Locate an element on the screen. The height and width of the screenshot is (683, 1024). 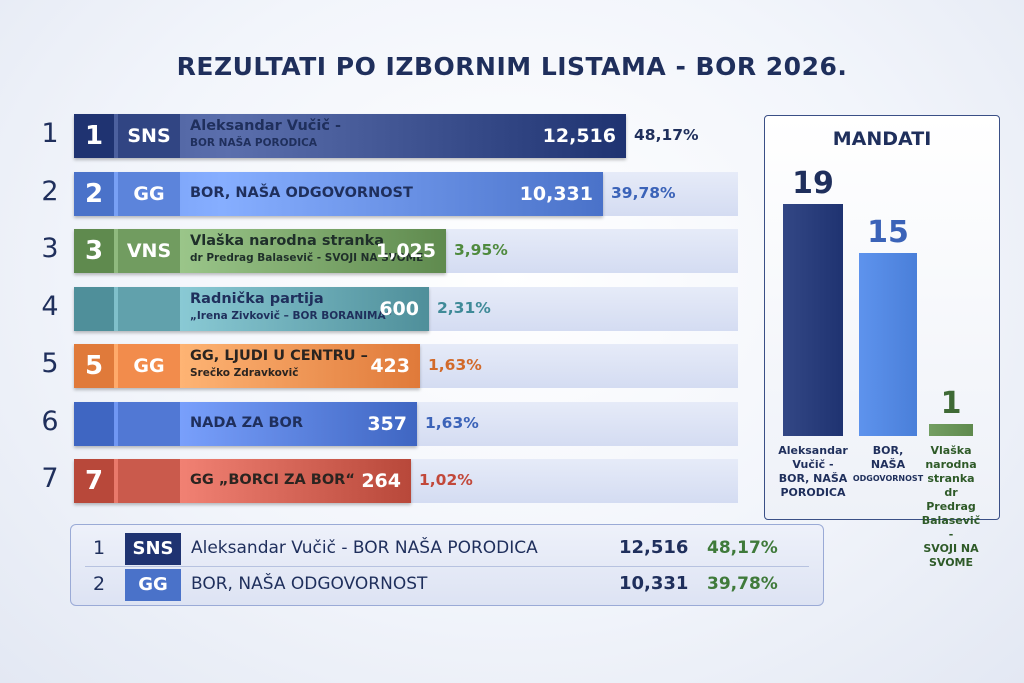
party-name-line: BOR, NAŠA ODGOVORNOST is located at coordinates (301, 193).